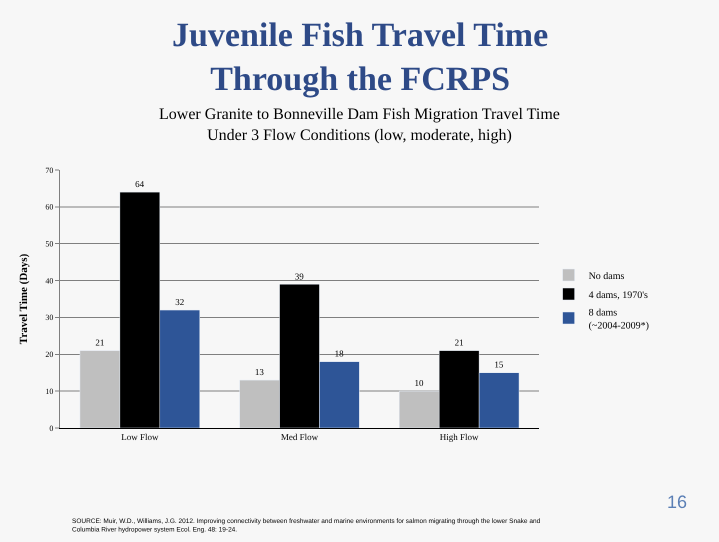 The width and height of the screenshot is (719, 542). What do you see at coordinates (259, 372) in the screenshot?
I see `data-label: 13` at bounding box center [259, 372].